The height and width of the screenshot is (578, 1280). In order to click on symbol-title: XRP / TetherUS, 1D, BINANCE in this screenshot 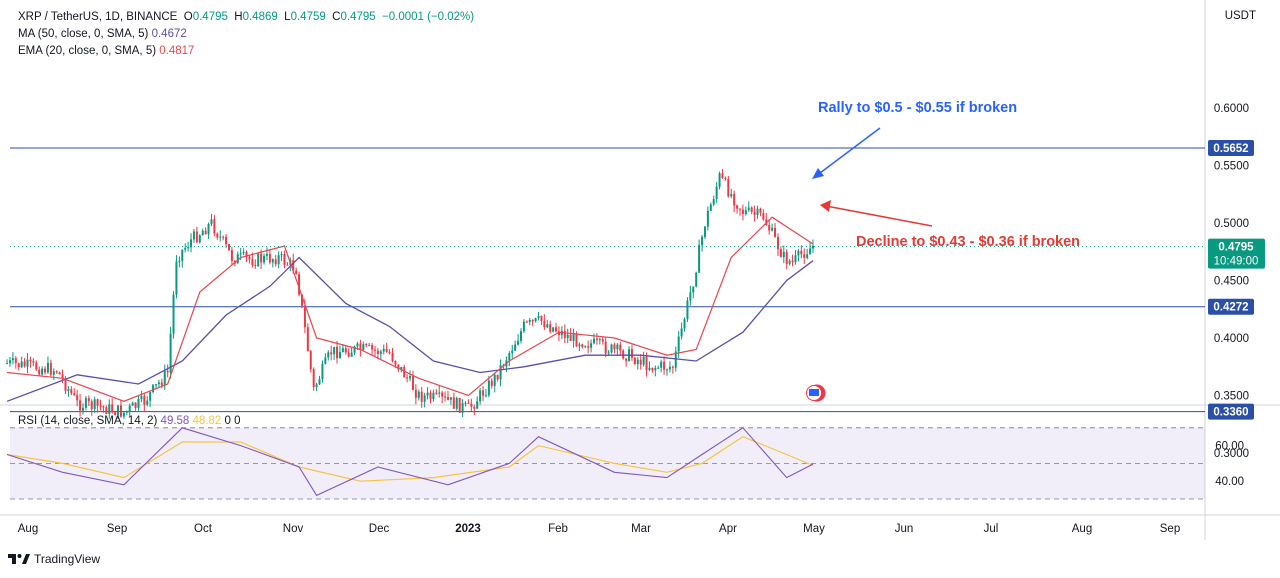, I will do `click(98, 17)`.